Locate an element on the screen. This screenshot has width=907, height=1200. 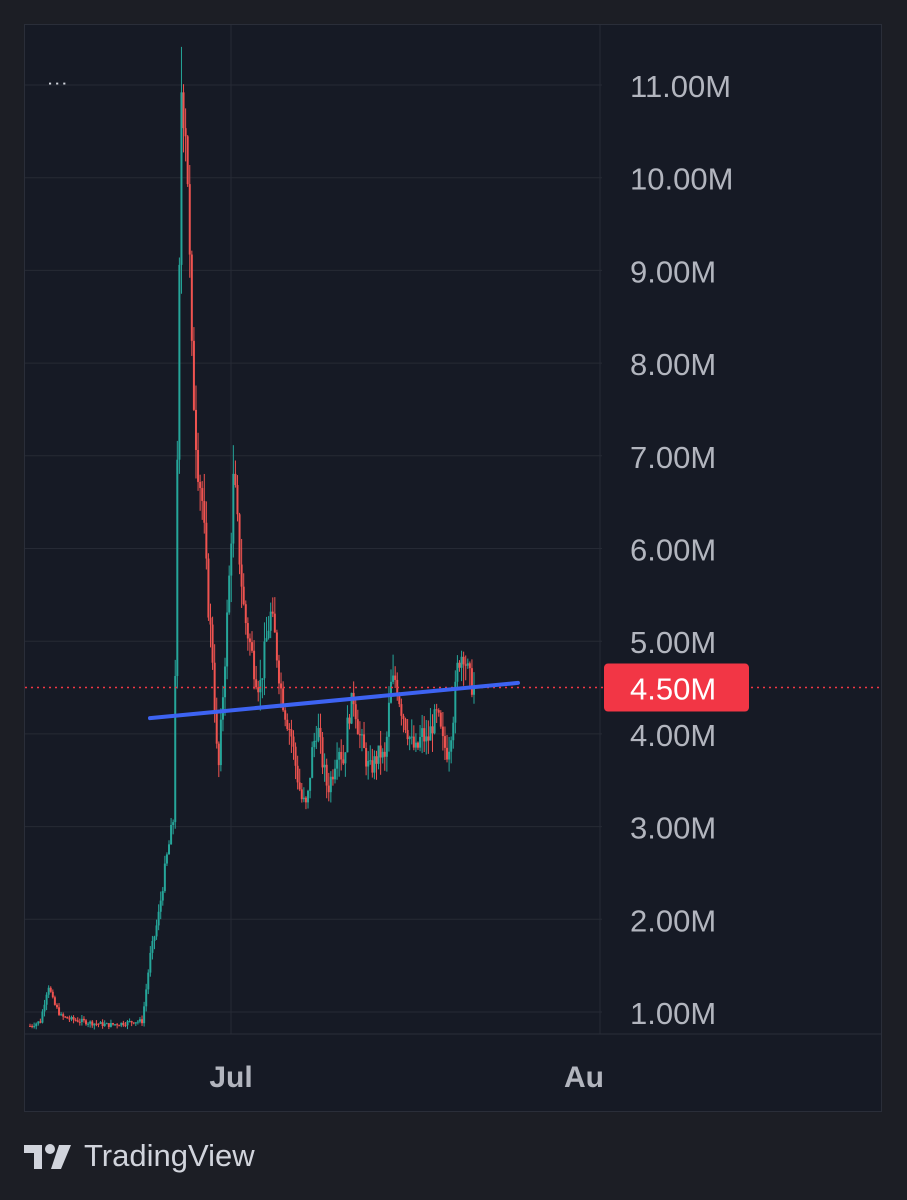
brand: TradingView is located at coordinates (139, 1156).